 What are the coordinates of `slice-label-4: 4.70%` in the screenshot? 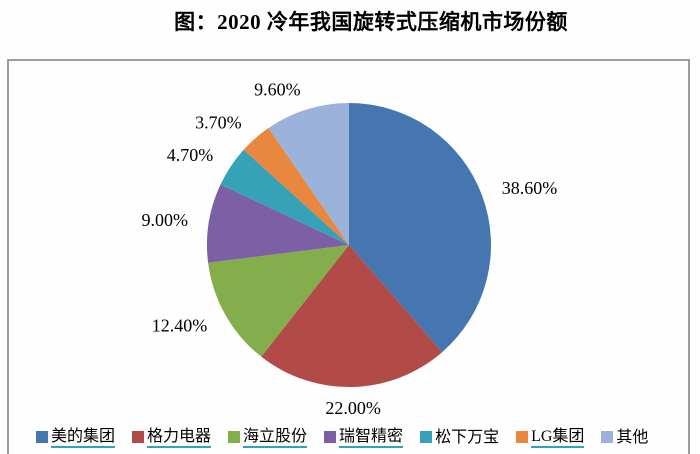 It's located at (190, 155).